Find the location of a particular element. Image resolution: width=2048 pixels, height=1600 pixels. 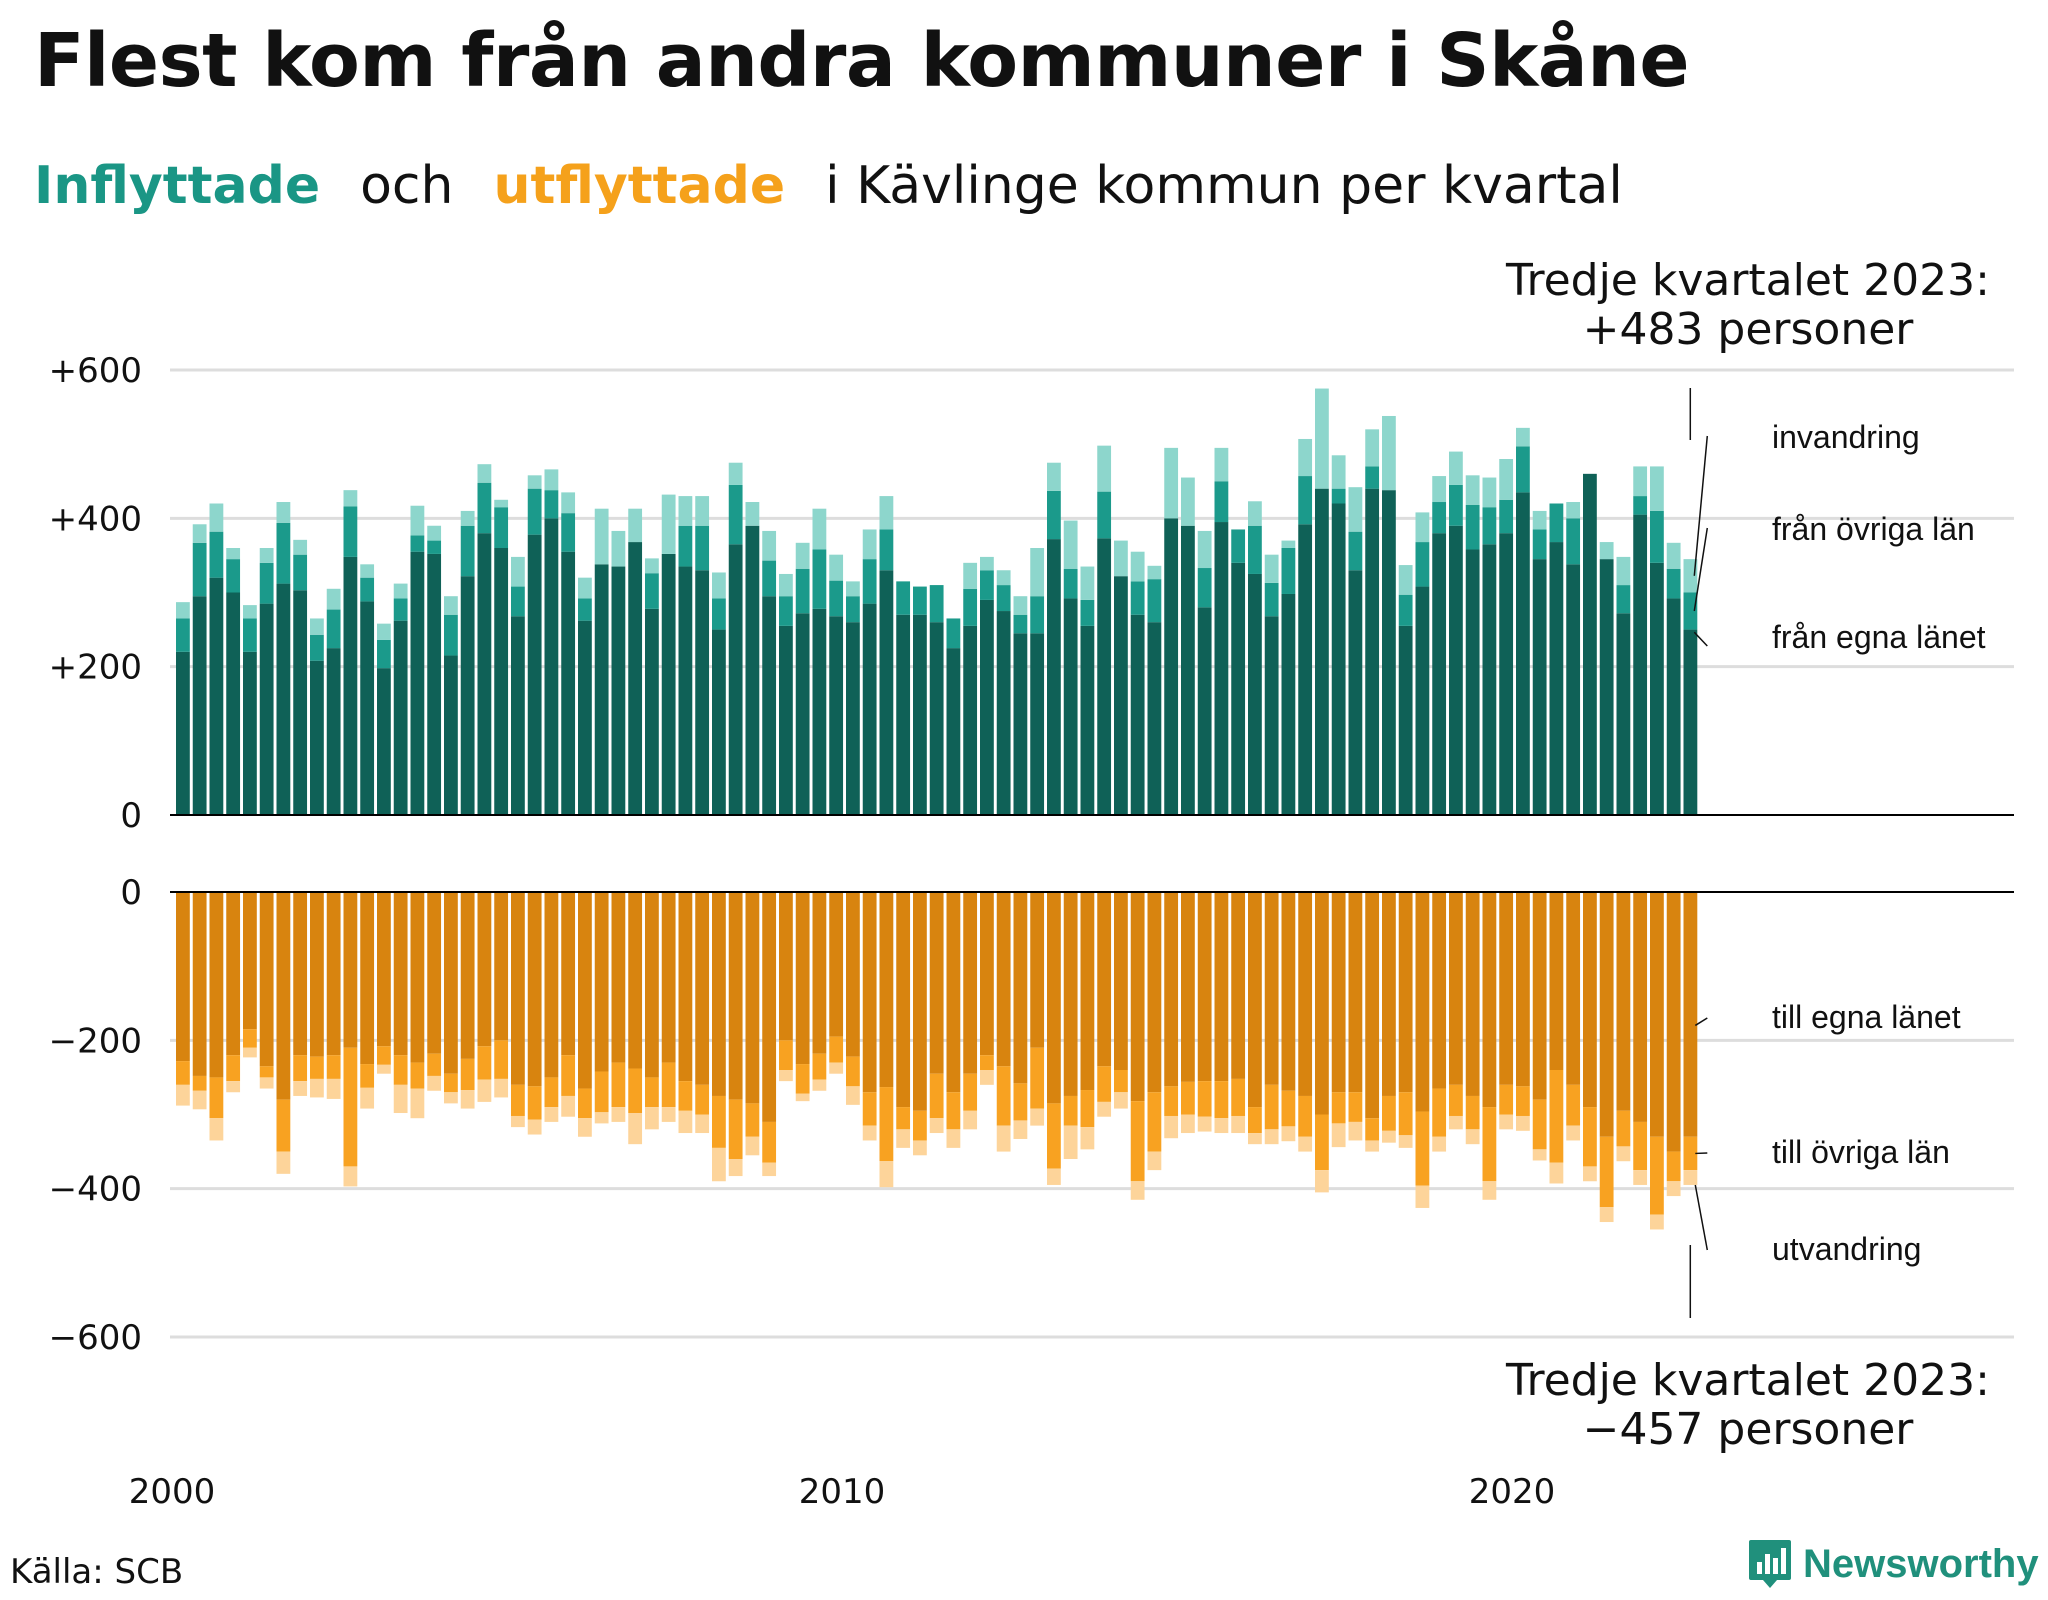

leader-line-bottom is located at coordinates (1701, 1217).